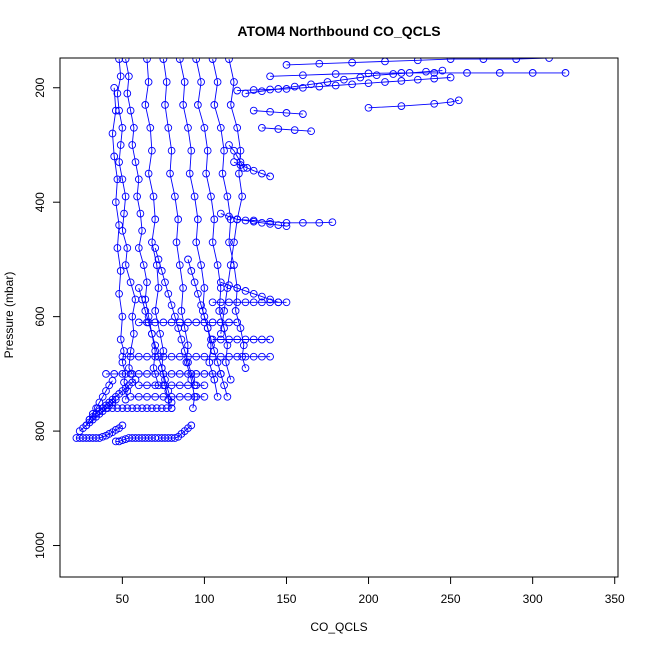 Image resolution: width=650 pixels, height=655 pixels. What do you see at coordinates (338, 627) in the screenshot?
I see `x-axis-label: CO_QCLS` at bounding box center [338, 627].